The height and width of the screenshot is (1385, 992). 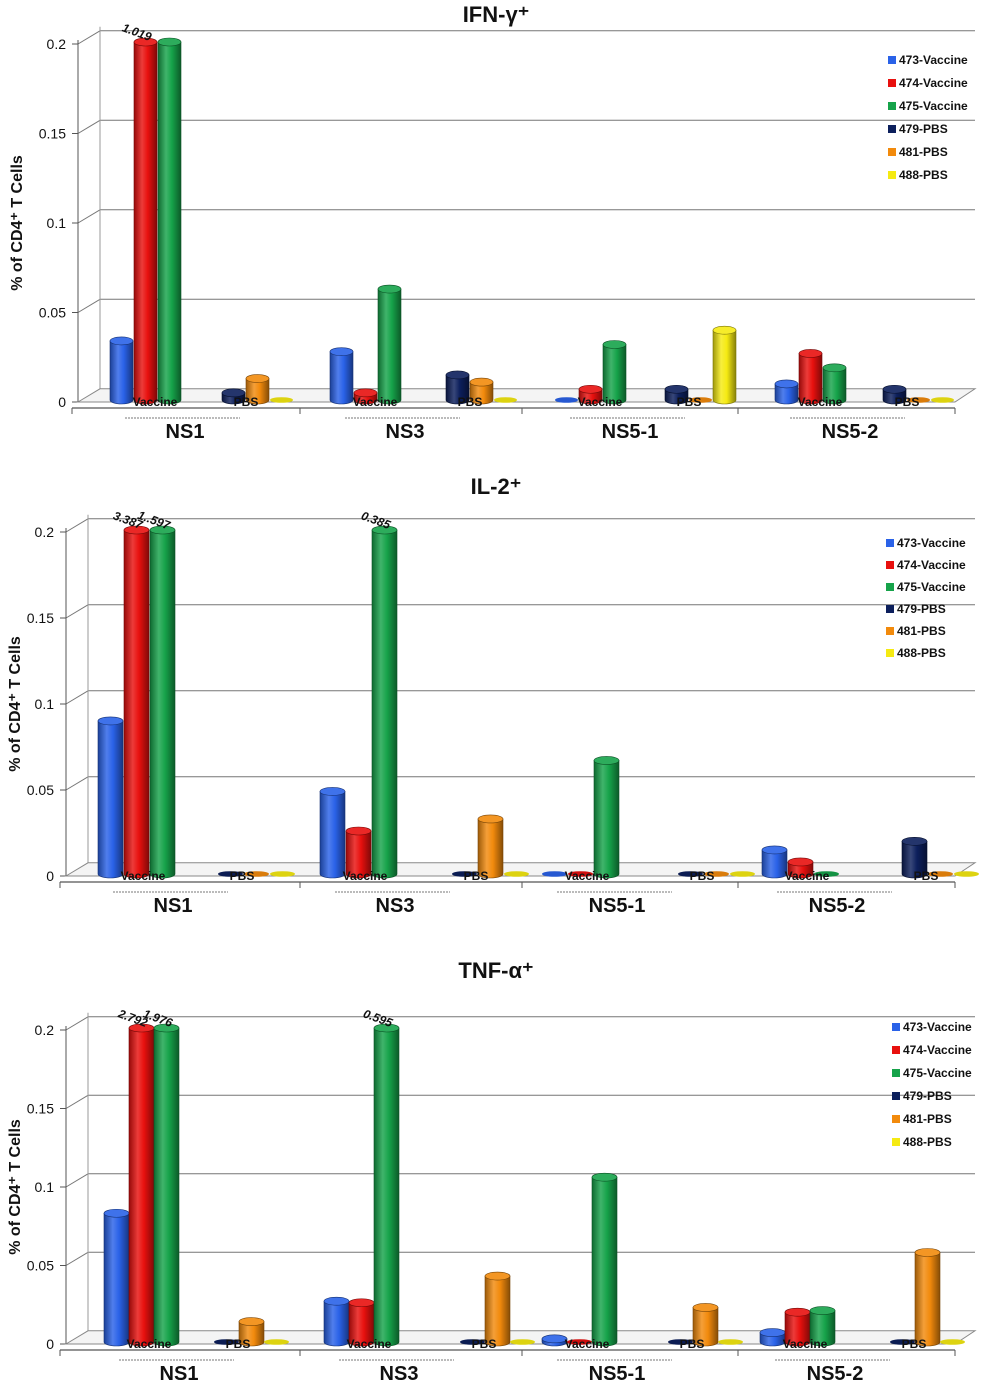 What do you see at coordinates (931, 543) in the screenshot?
I see `legend-label-473-vaccine: 473-Vaccine` at bounding box center [931, 543].